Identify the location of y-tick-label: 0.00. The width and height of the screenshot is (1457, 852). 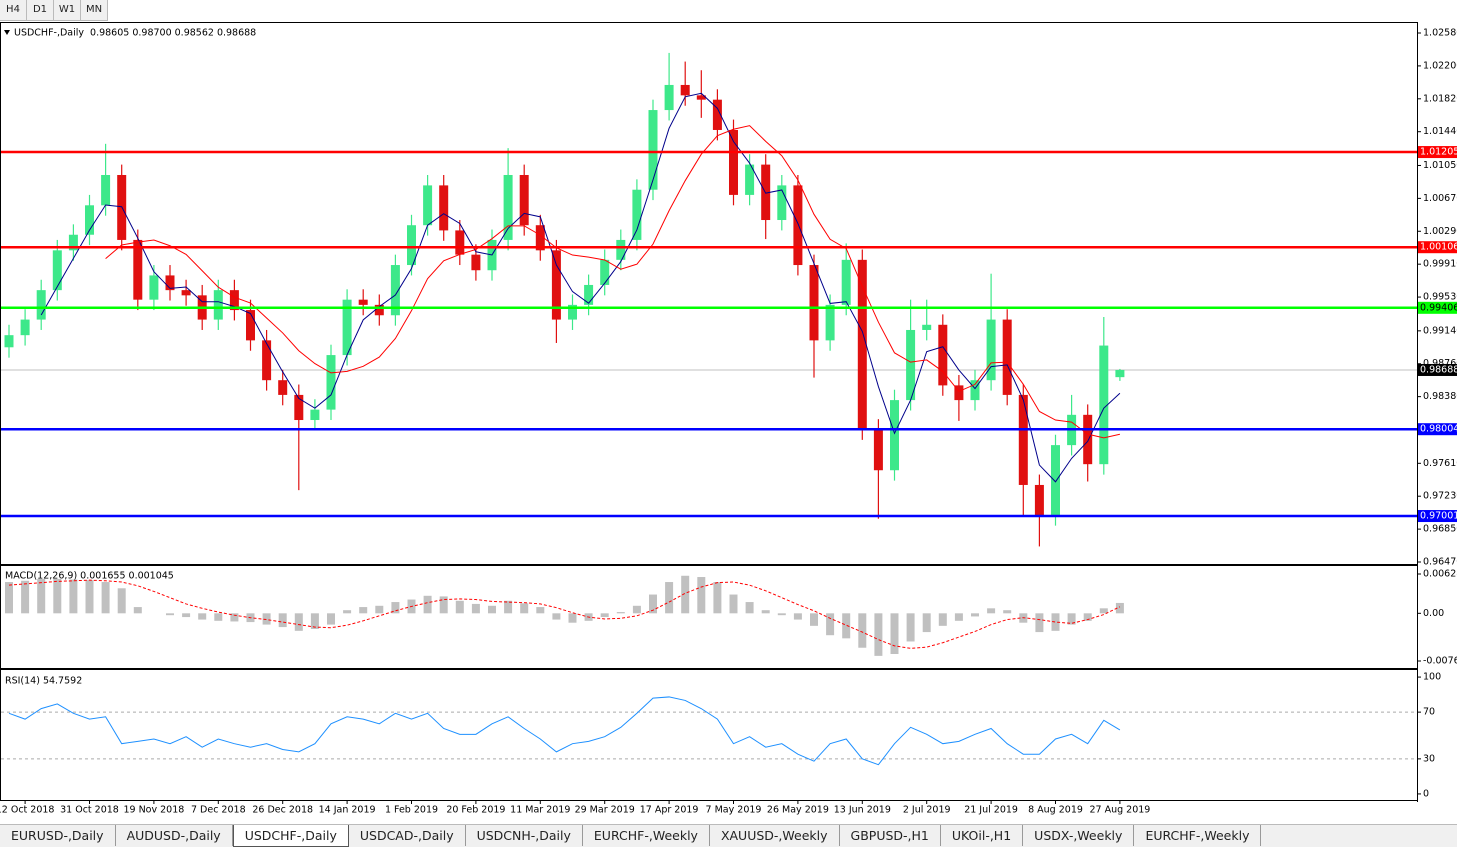
(1433, 613).